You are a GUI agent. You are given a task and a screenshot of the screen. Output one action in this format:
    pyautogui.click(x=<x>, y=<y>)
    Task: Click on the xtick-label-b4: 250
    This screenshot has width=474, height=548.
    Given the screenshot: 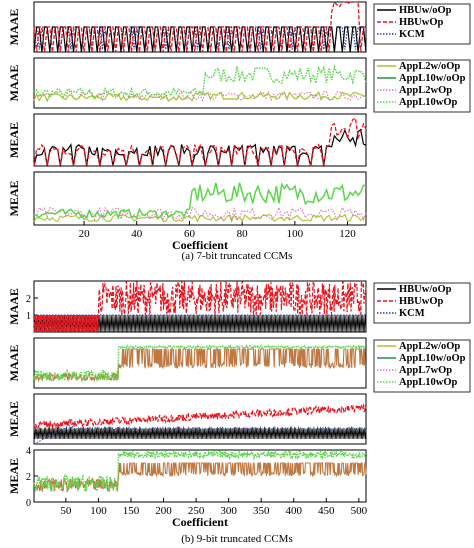 What is the action you would take?
    pyautogui.click(x=196, y=511)
    